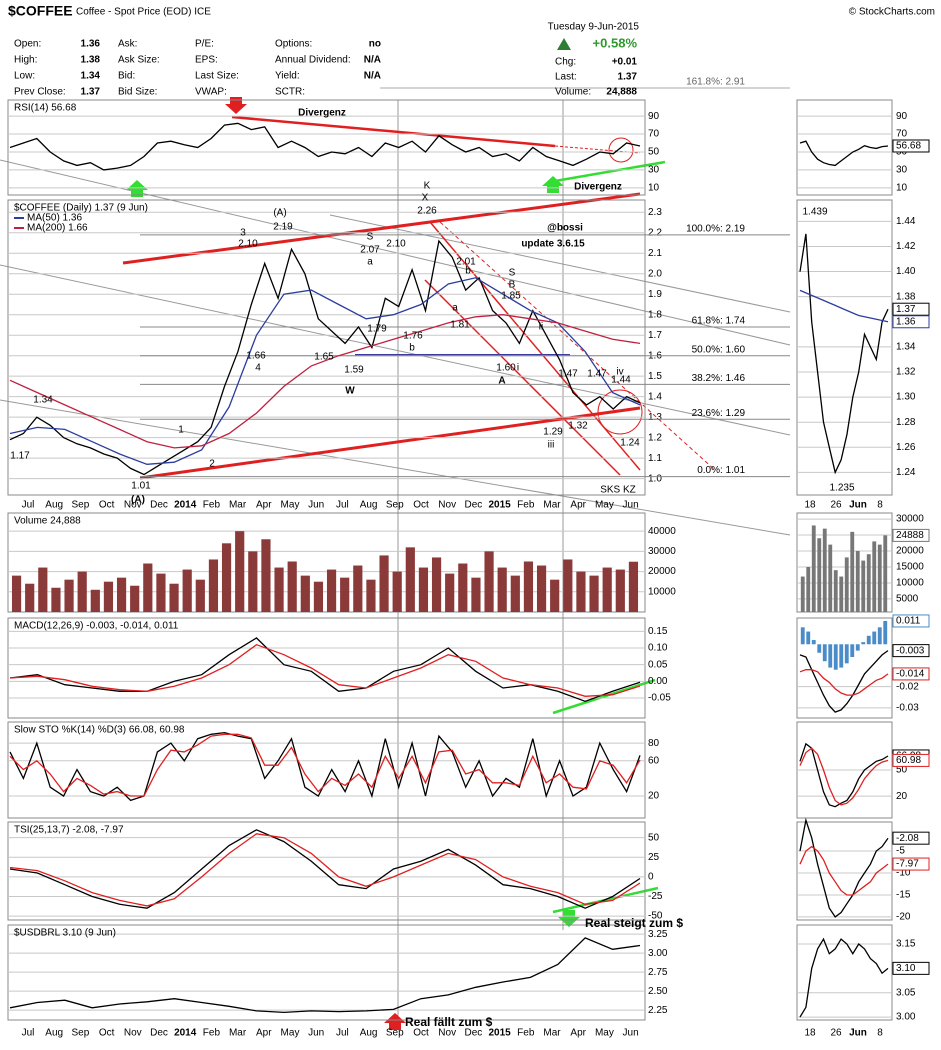  Describe the element at coordinates (902, 187) in the screenshot. I see `y-tick-label: 10` at that location.